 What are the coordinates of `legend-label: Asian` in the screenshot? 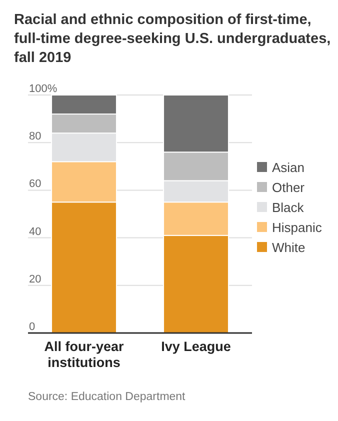 It's located at (288, 167).